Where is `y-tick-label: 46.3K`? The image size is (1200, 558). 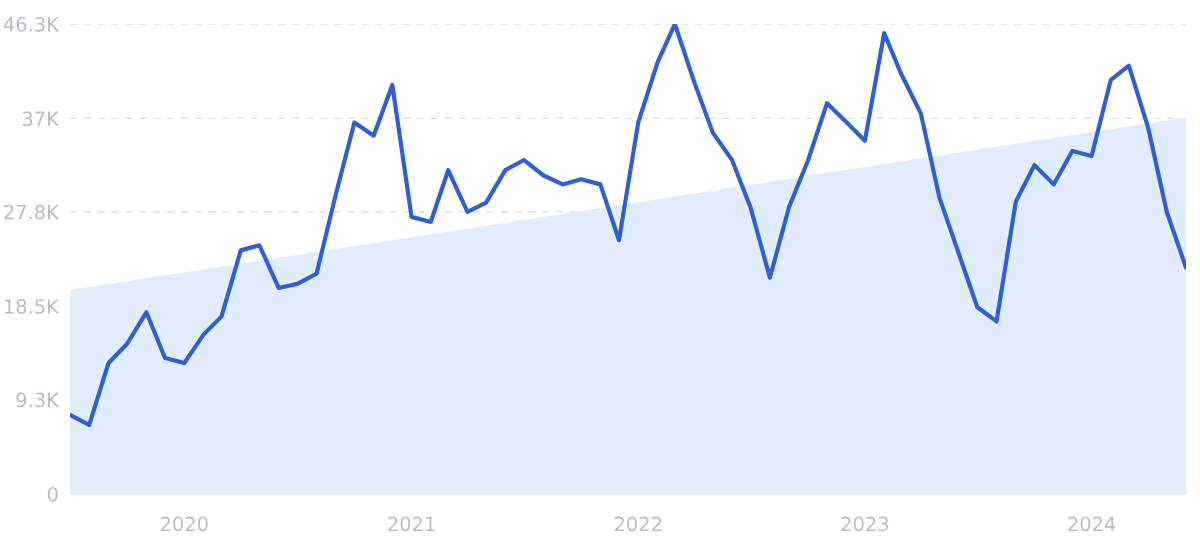 y-tick-label: 46.3K is located at coordinates (31, 24).